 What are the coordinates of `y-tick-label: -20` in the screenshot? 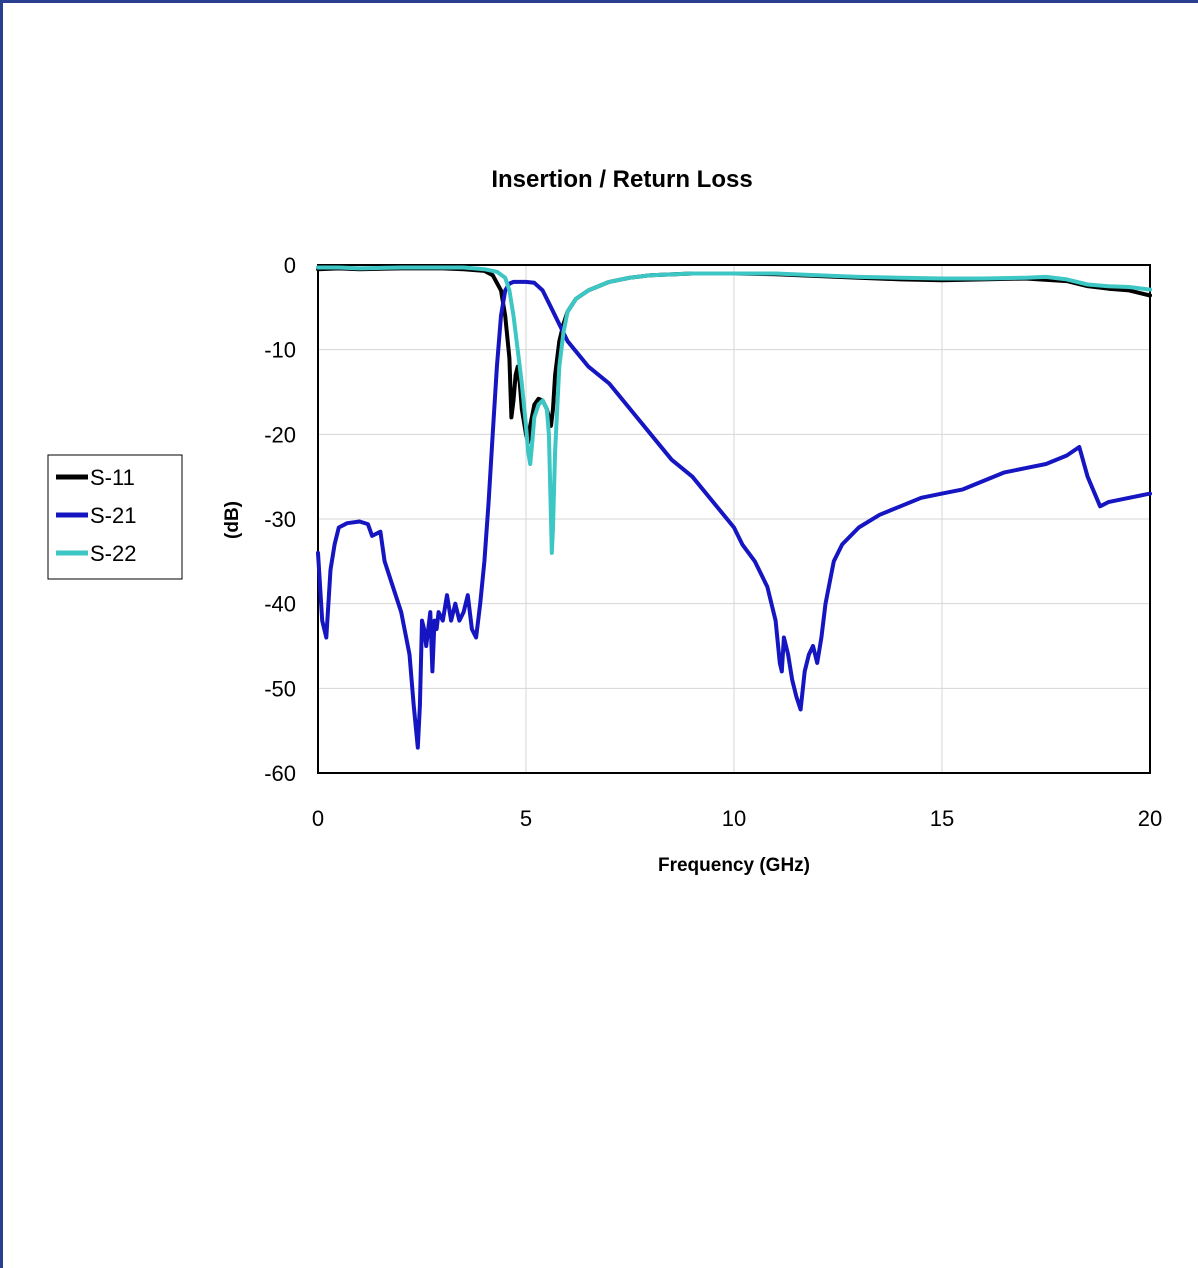 It's located at (280, 434).